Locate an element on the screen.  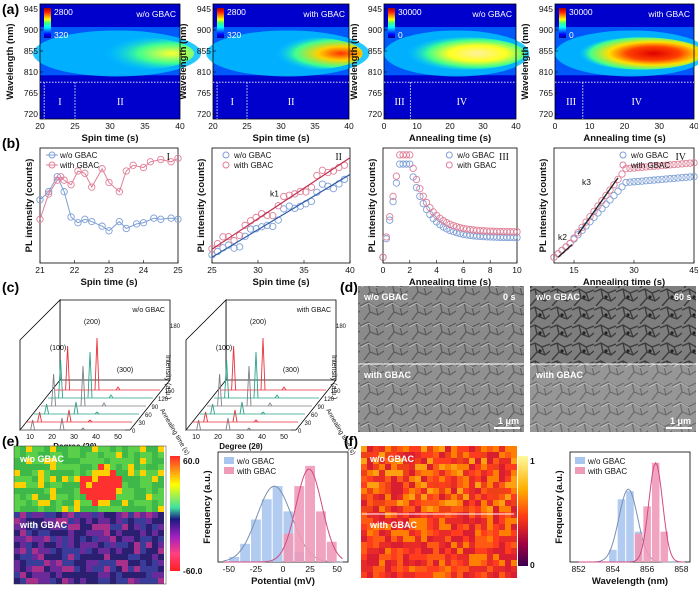
y-tick-label: 720 is located at coordinates (375, 114).